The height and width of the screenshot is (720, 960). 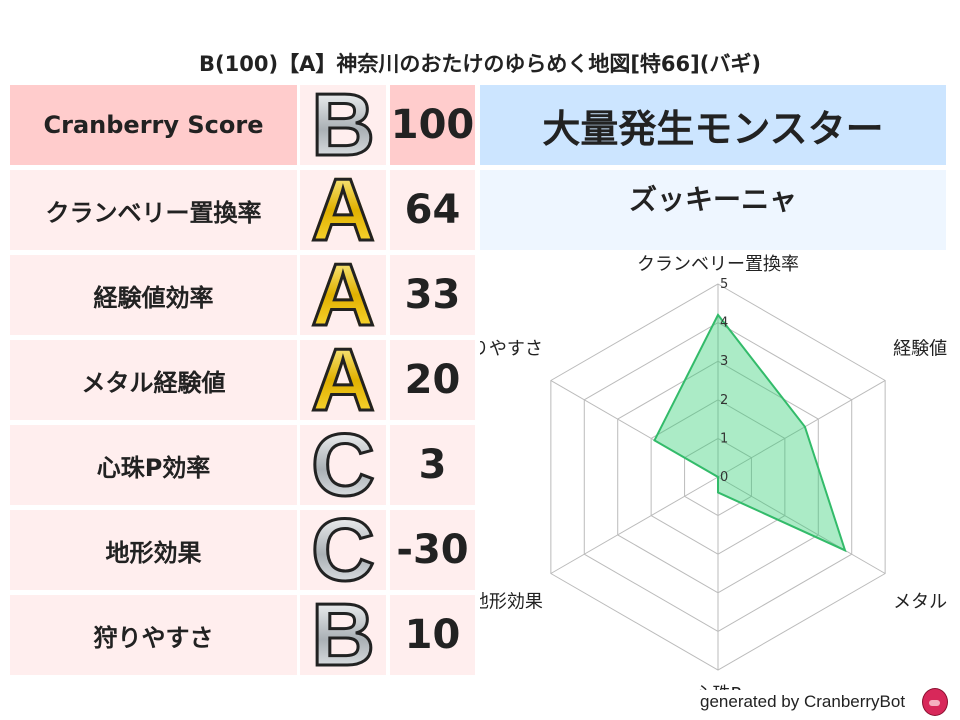 What do you see at coordinates (432, 465) in the screenshot?
I see `metric-score: 3` at bounding box center [432, 465].